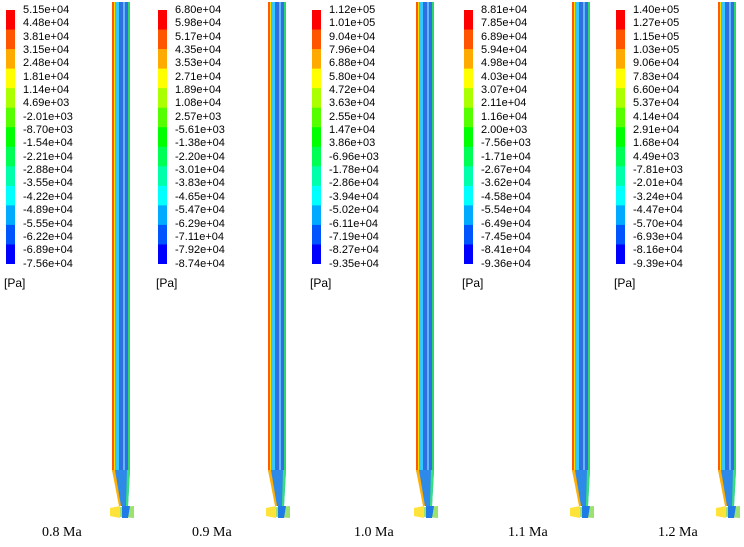  Describe the element at coordinates (46, 10) in the screenshot. I see `tick-label: 5.15e+04` at that location.